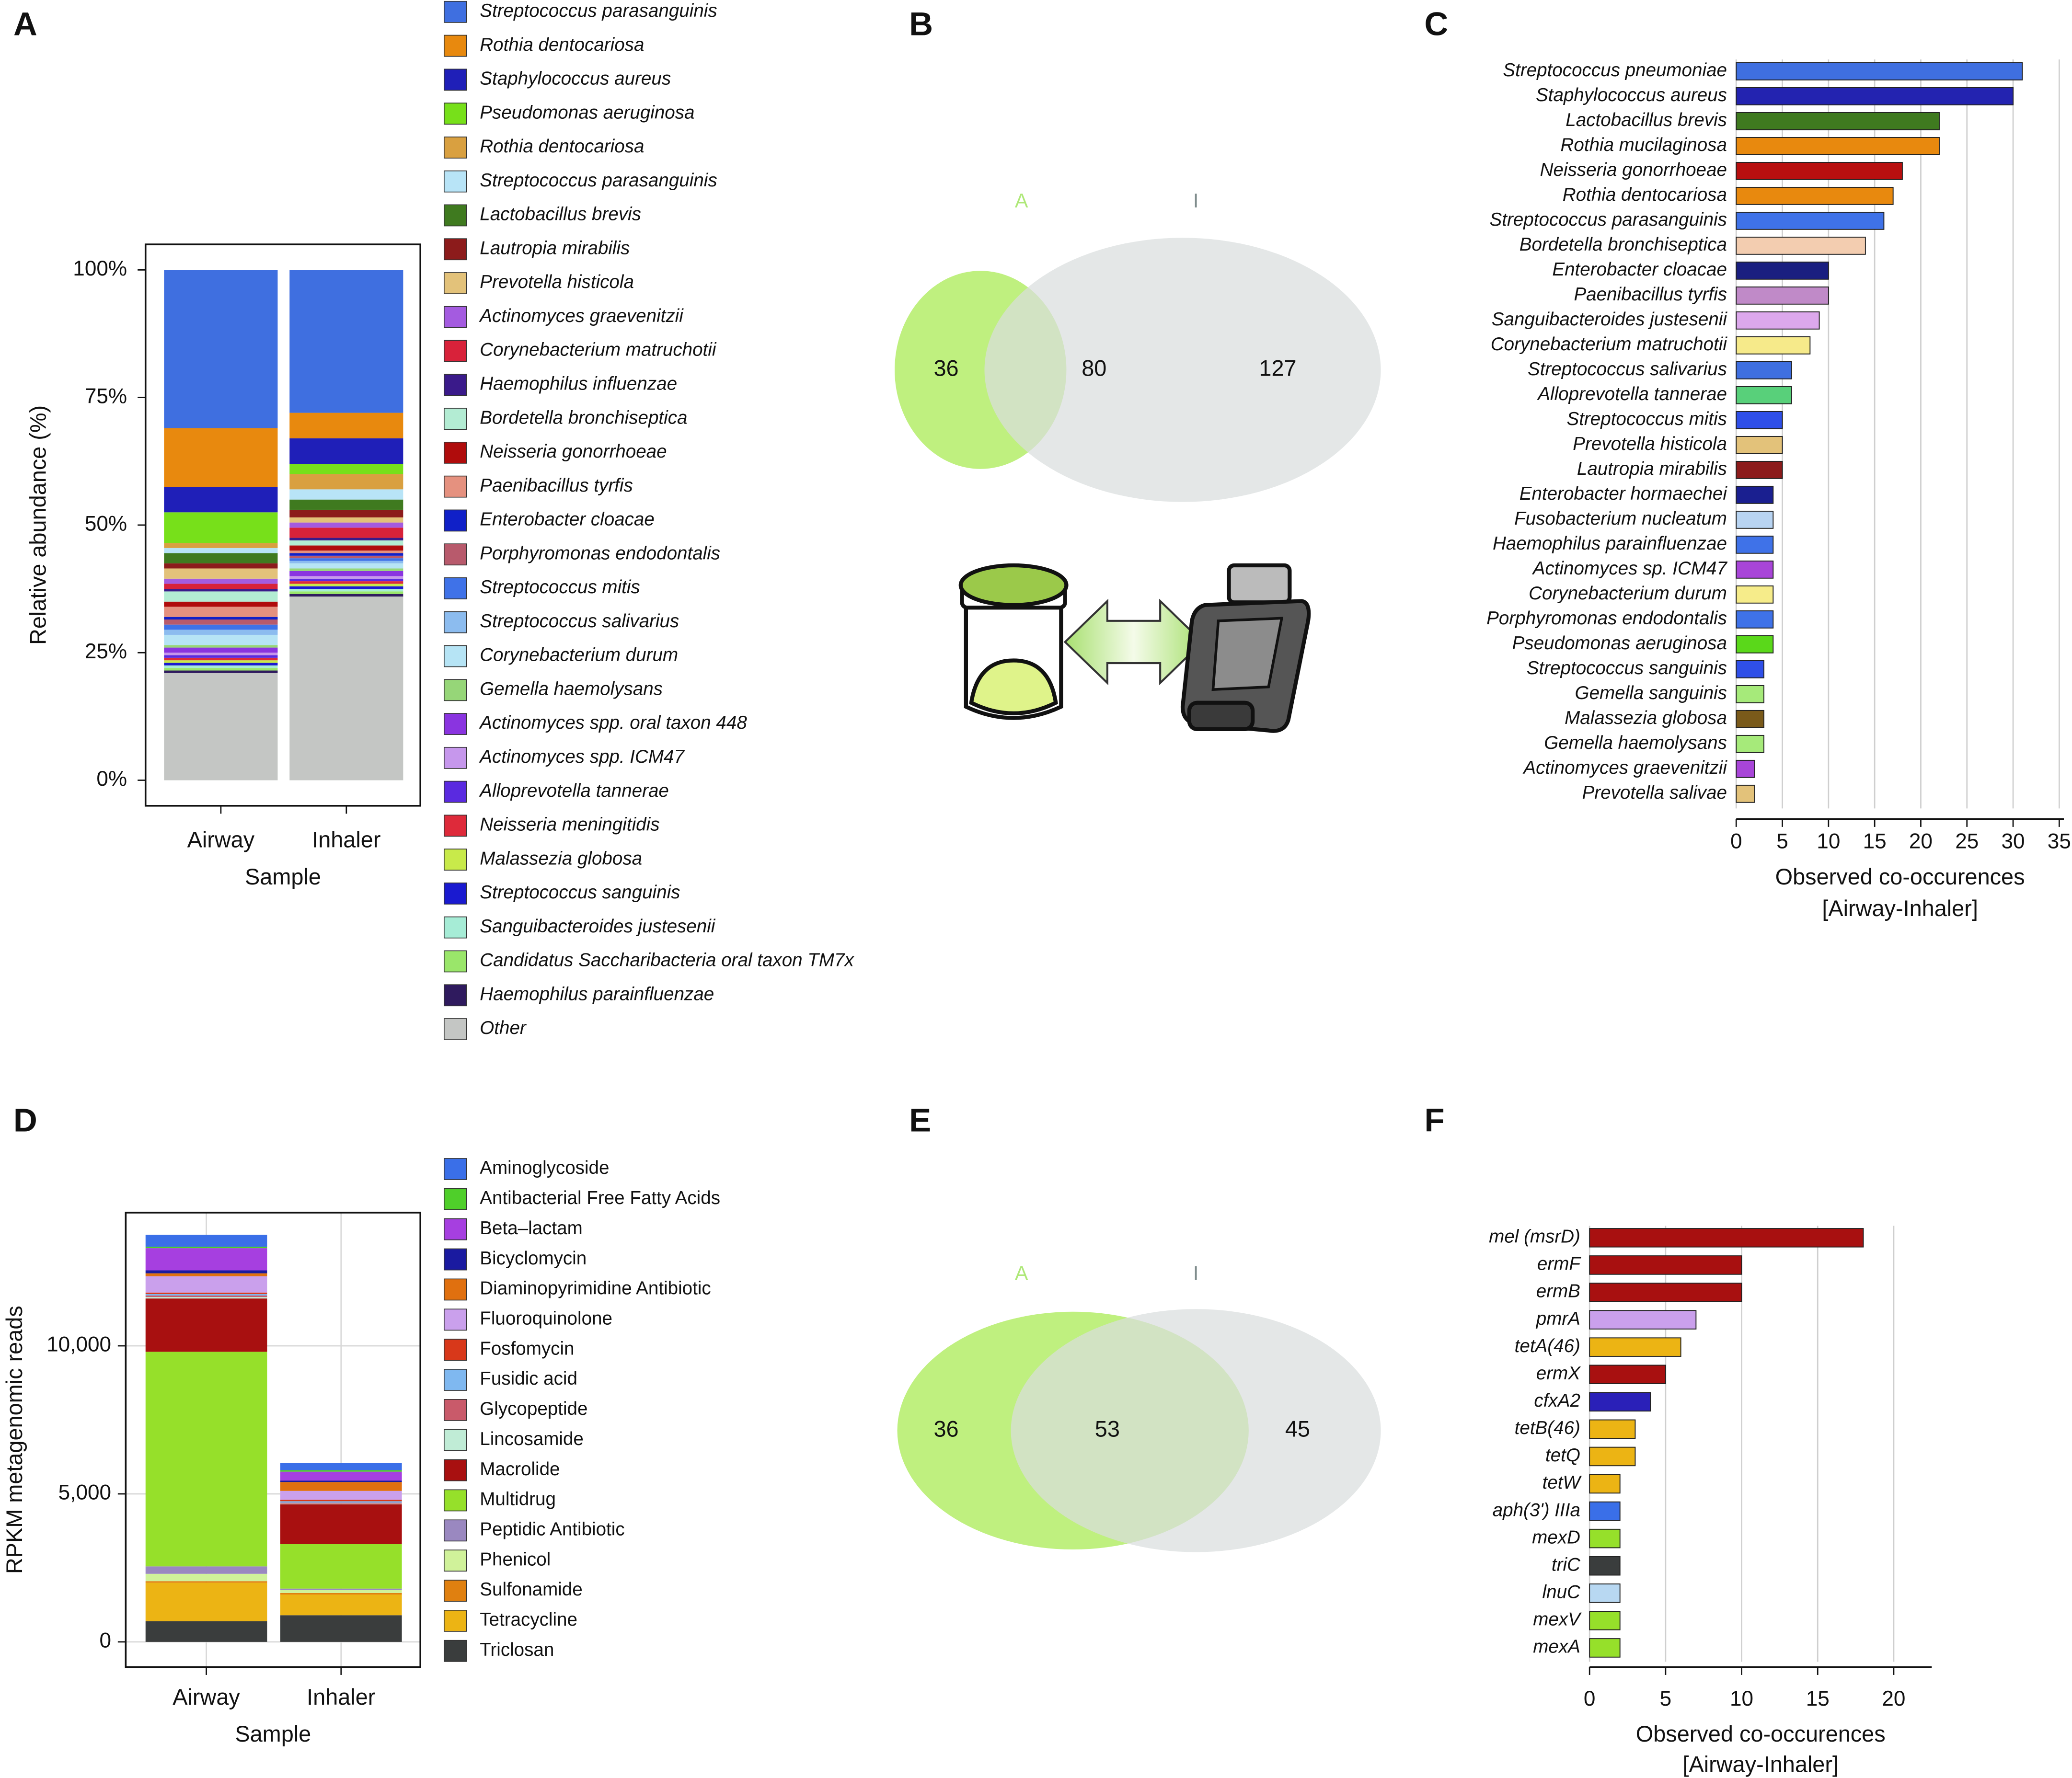 The width and height of the screenshot is (2072, 1778). I want to click on y-tick-label: Actinomyces graevenitzii, so click(1625, 767).